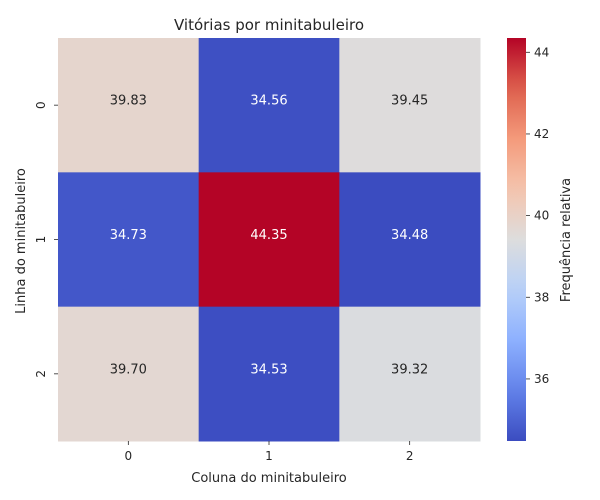 The height and width of the screenshot is (500, 600). I want to click on colorbar-tick-label-4: 44, so click(541, 52).